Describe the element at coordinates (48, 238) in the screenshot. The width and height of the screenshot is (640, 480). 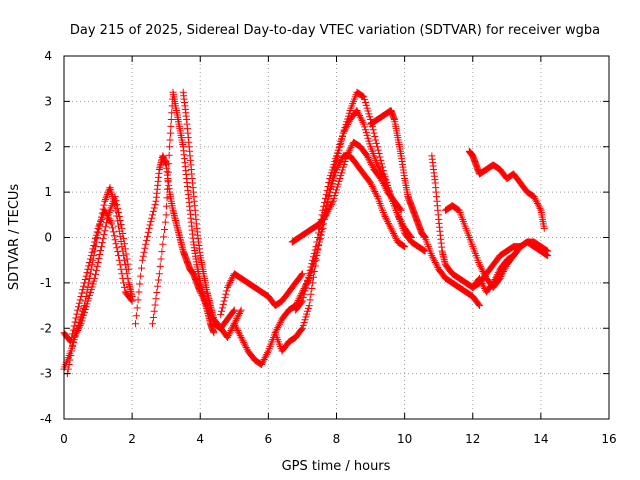
I see `y-tick-label: 0` at that location.